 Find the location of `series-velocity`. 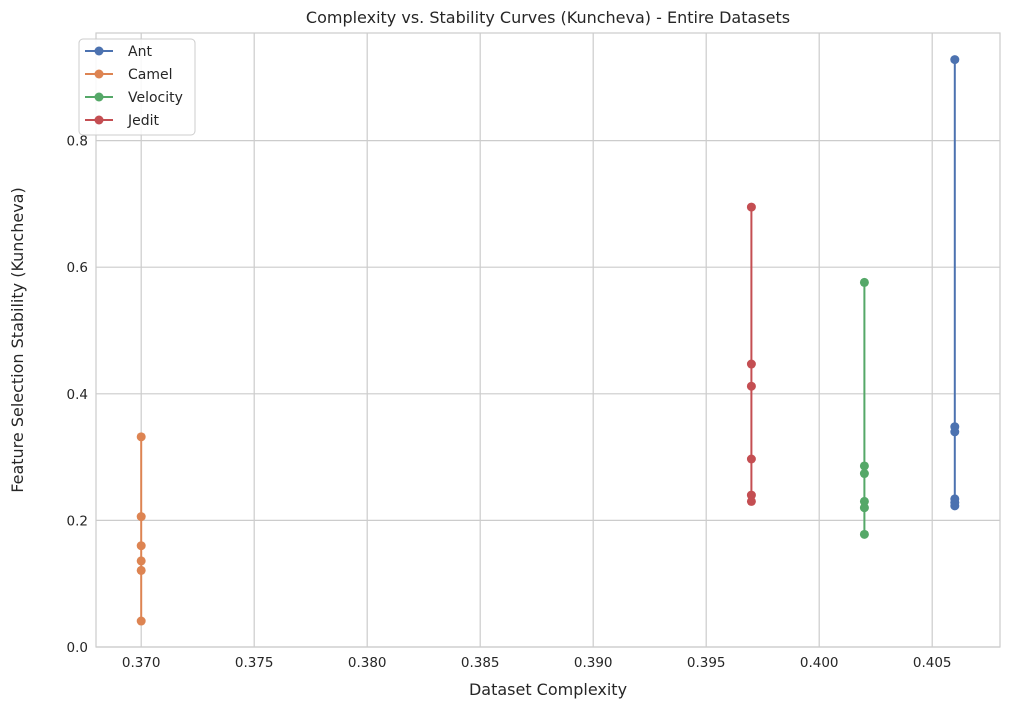

series-velocity is located at coordinates (864, 408).